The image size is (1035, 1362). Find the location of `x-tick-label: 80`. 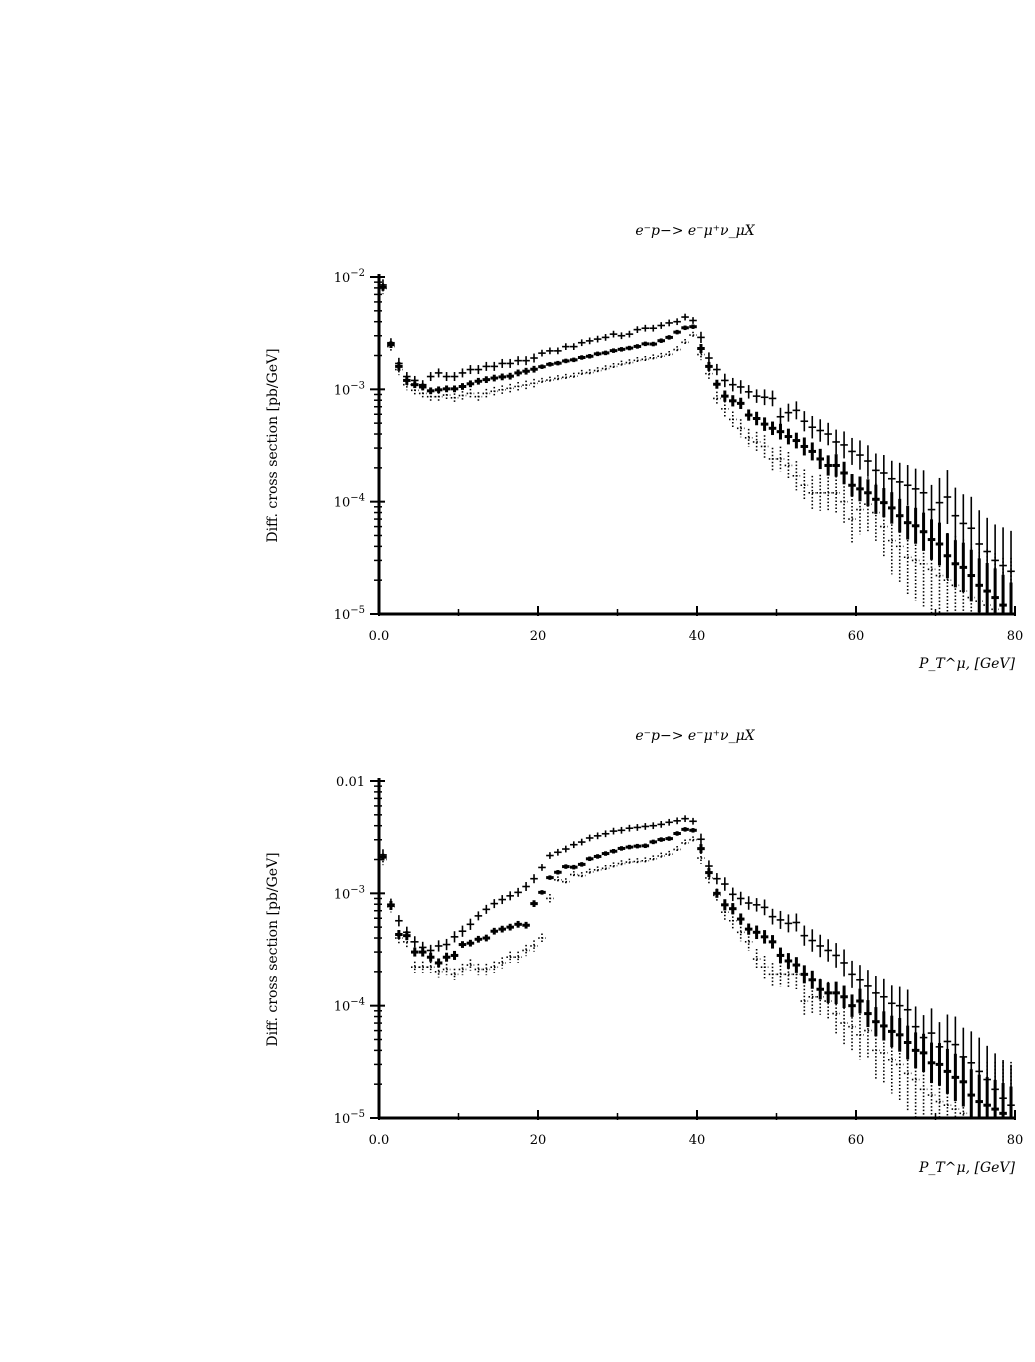

x-tick-label: 80 is located at coordinates (1015, 1140).